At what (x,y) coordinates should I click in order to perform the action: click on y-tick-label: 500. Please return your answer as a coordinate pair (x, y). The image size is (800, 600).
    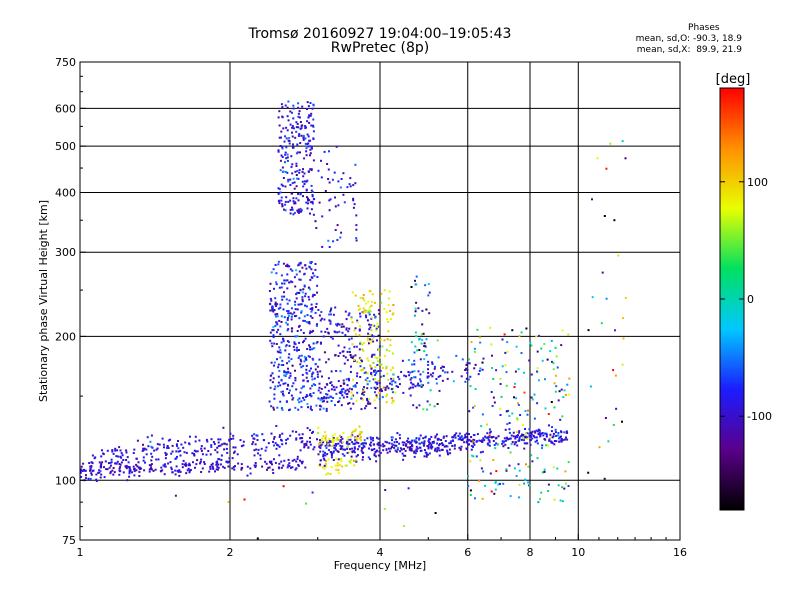
    Looking at the image, I should click on (65, 146).